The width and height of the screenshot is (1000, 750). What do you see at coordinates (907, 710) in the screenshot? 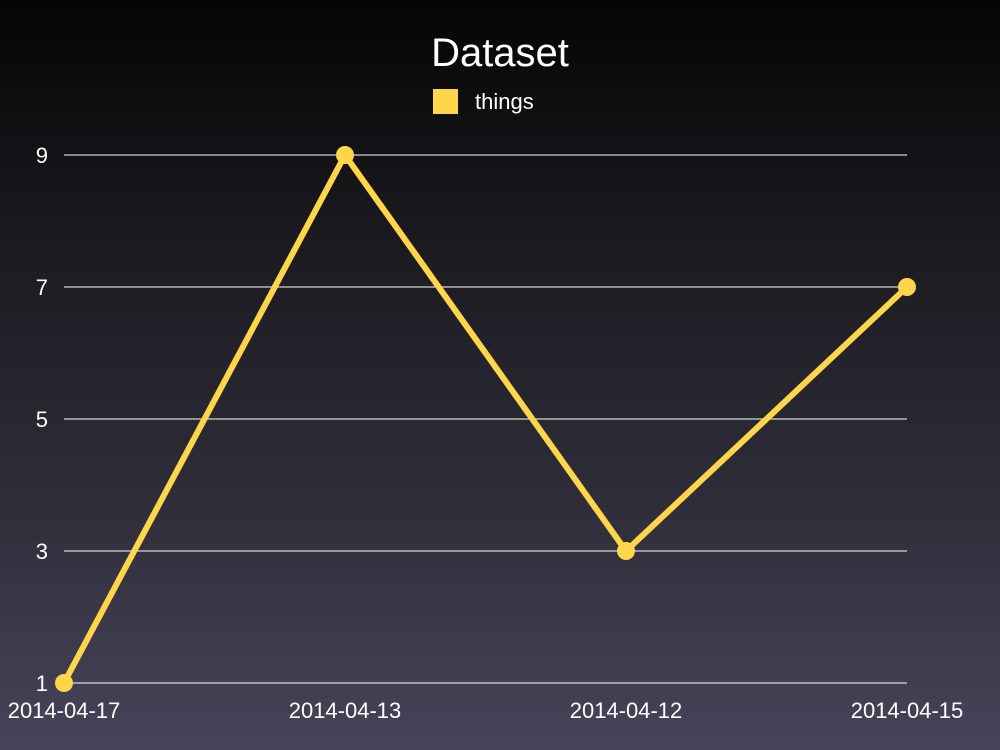
I see `x-tick-label: 2014-04-15` at bounding box center [907, 710].